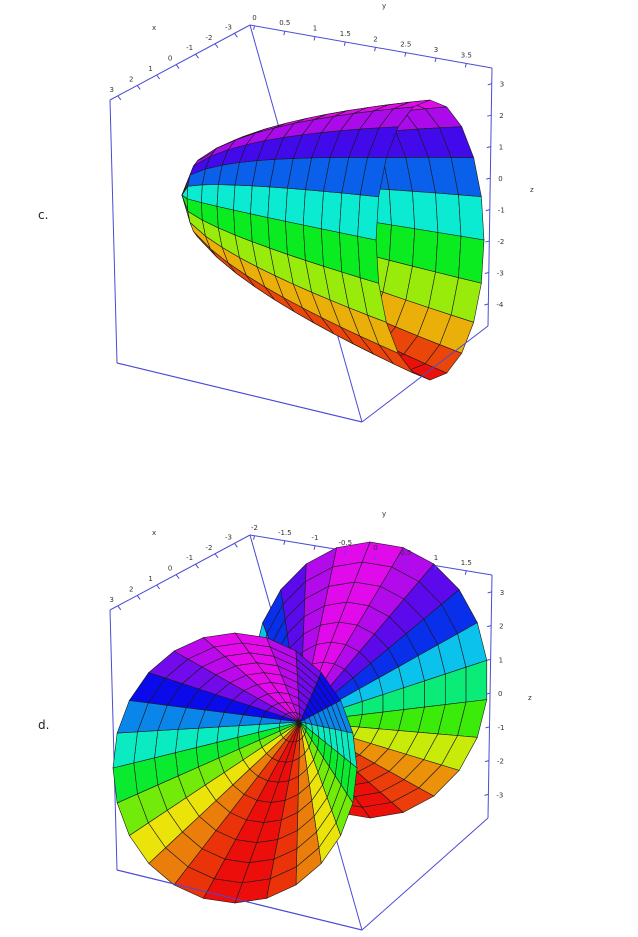 This screenshot has width=638, height=937. Describe the element at coordinates (44, 725) in the screenshot. I see `panel-d-label: d.` at that location.